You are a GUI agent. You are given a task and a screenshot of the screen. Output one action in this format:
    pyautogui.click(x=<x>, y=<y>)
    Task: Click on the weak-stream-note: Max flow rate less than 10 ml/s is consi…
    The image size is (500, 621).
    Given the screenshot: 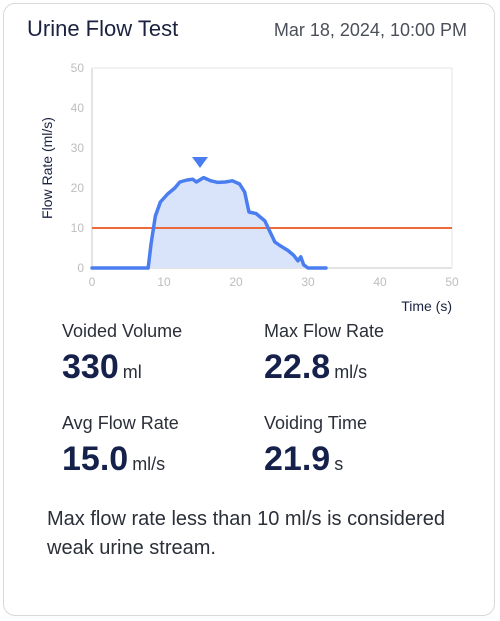 What is the action you would take?
    pyautogui.click(x=246, y=533)
    